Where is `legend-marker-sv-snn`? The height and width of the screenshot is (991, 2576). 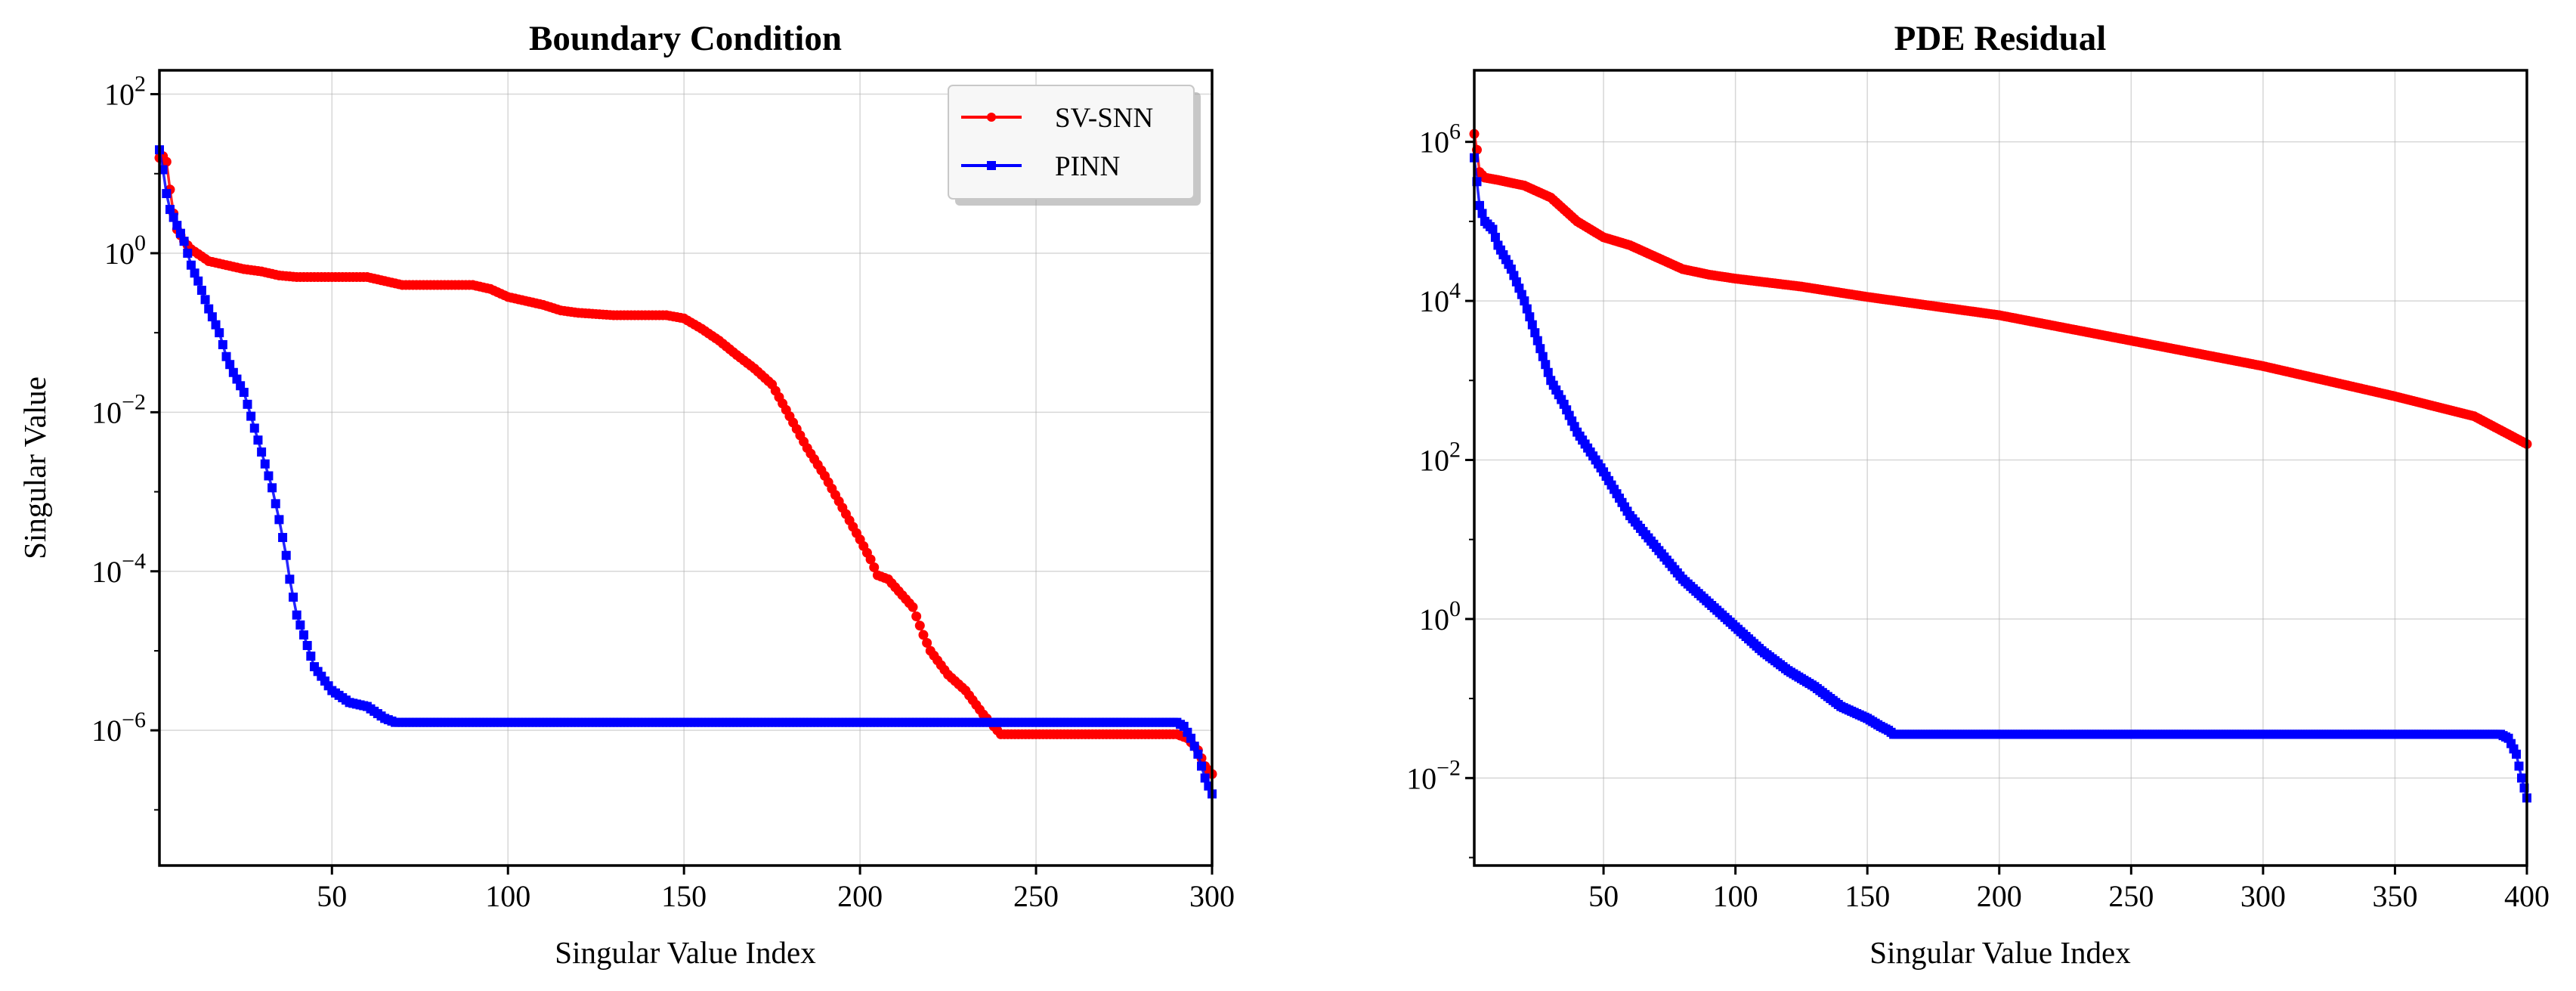
legend-marker-sv-snn is located at coordinates (991, 117).